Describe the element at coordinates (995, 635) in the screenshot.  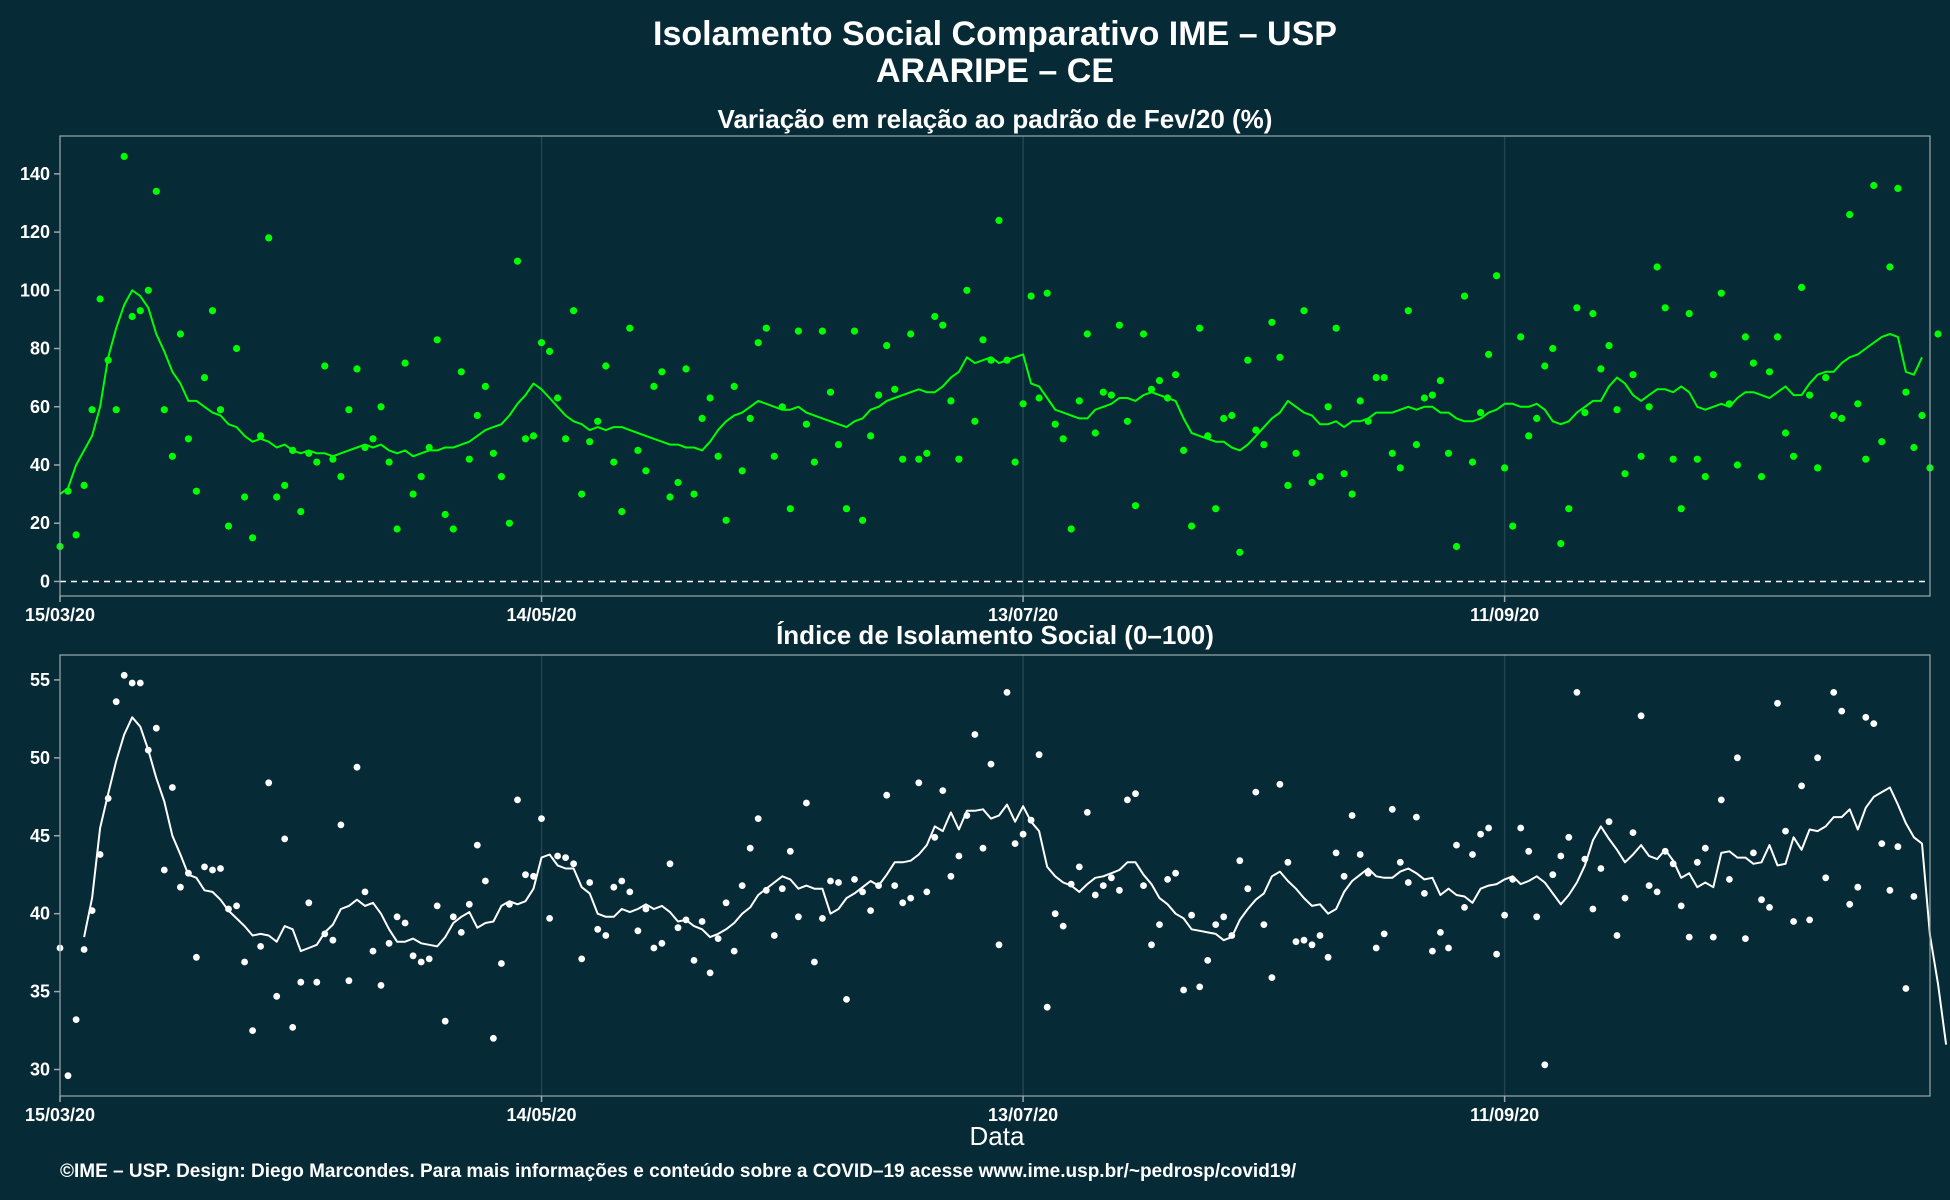
I see `bottom-panel-title: Índice de Isolamento Social (0–100)` at that location.